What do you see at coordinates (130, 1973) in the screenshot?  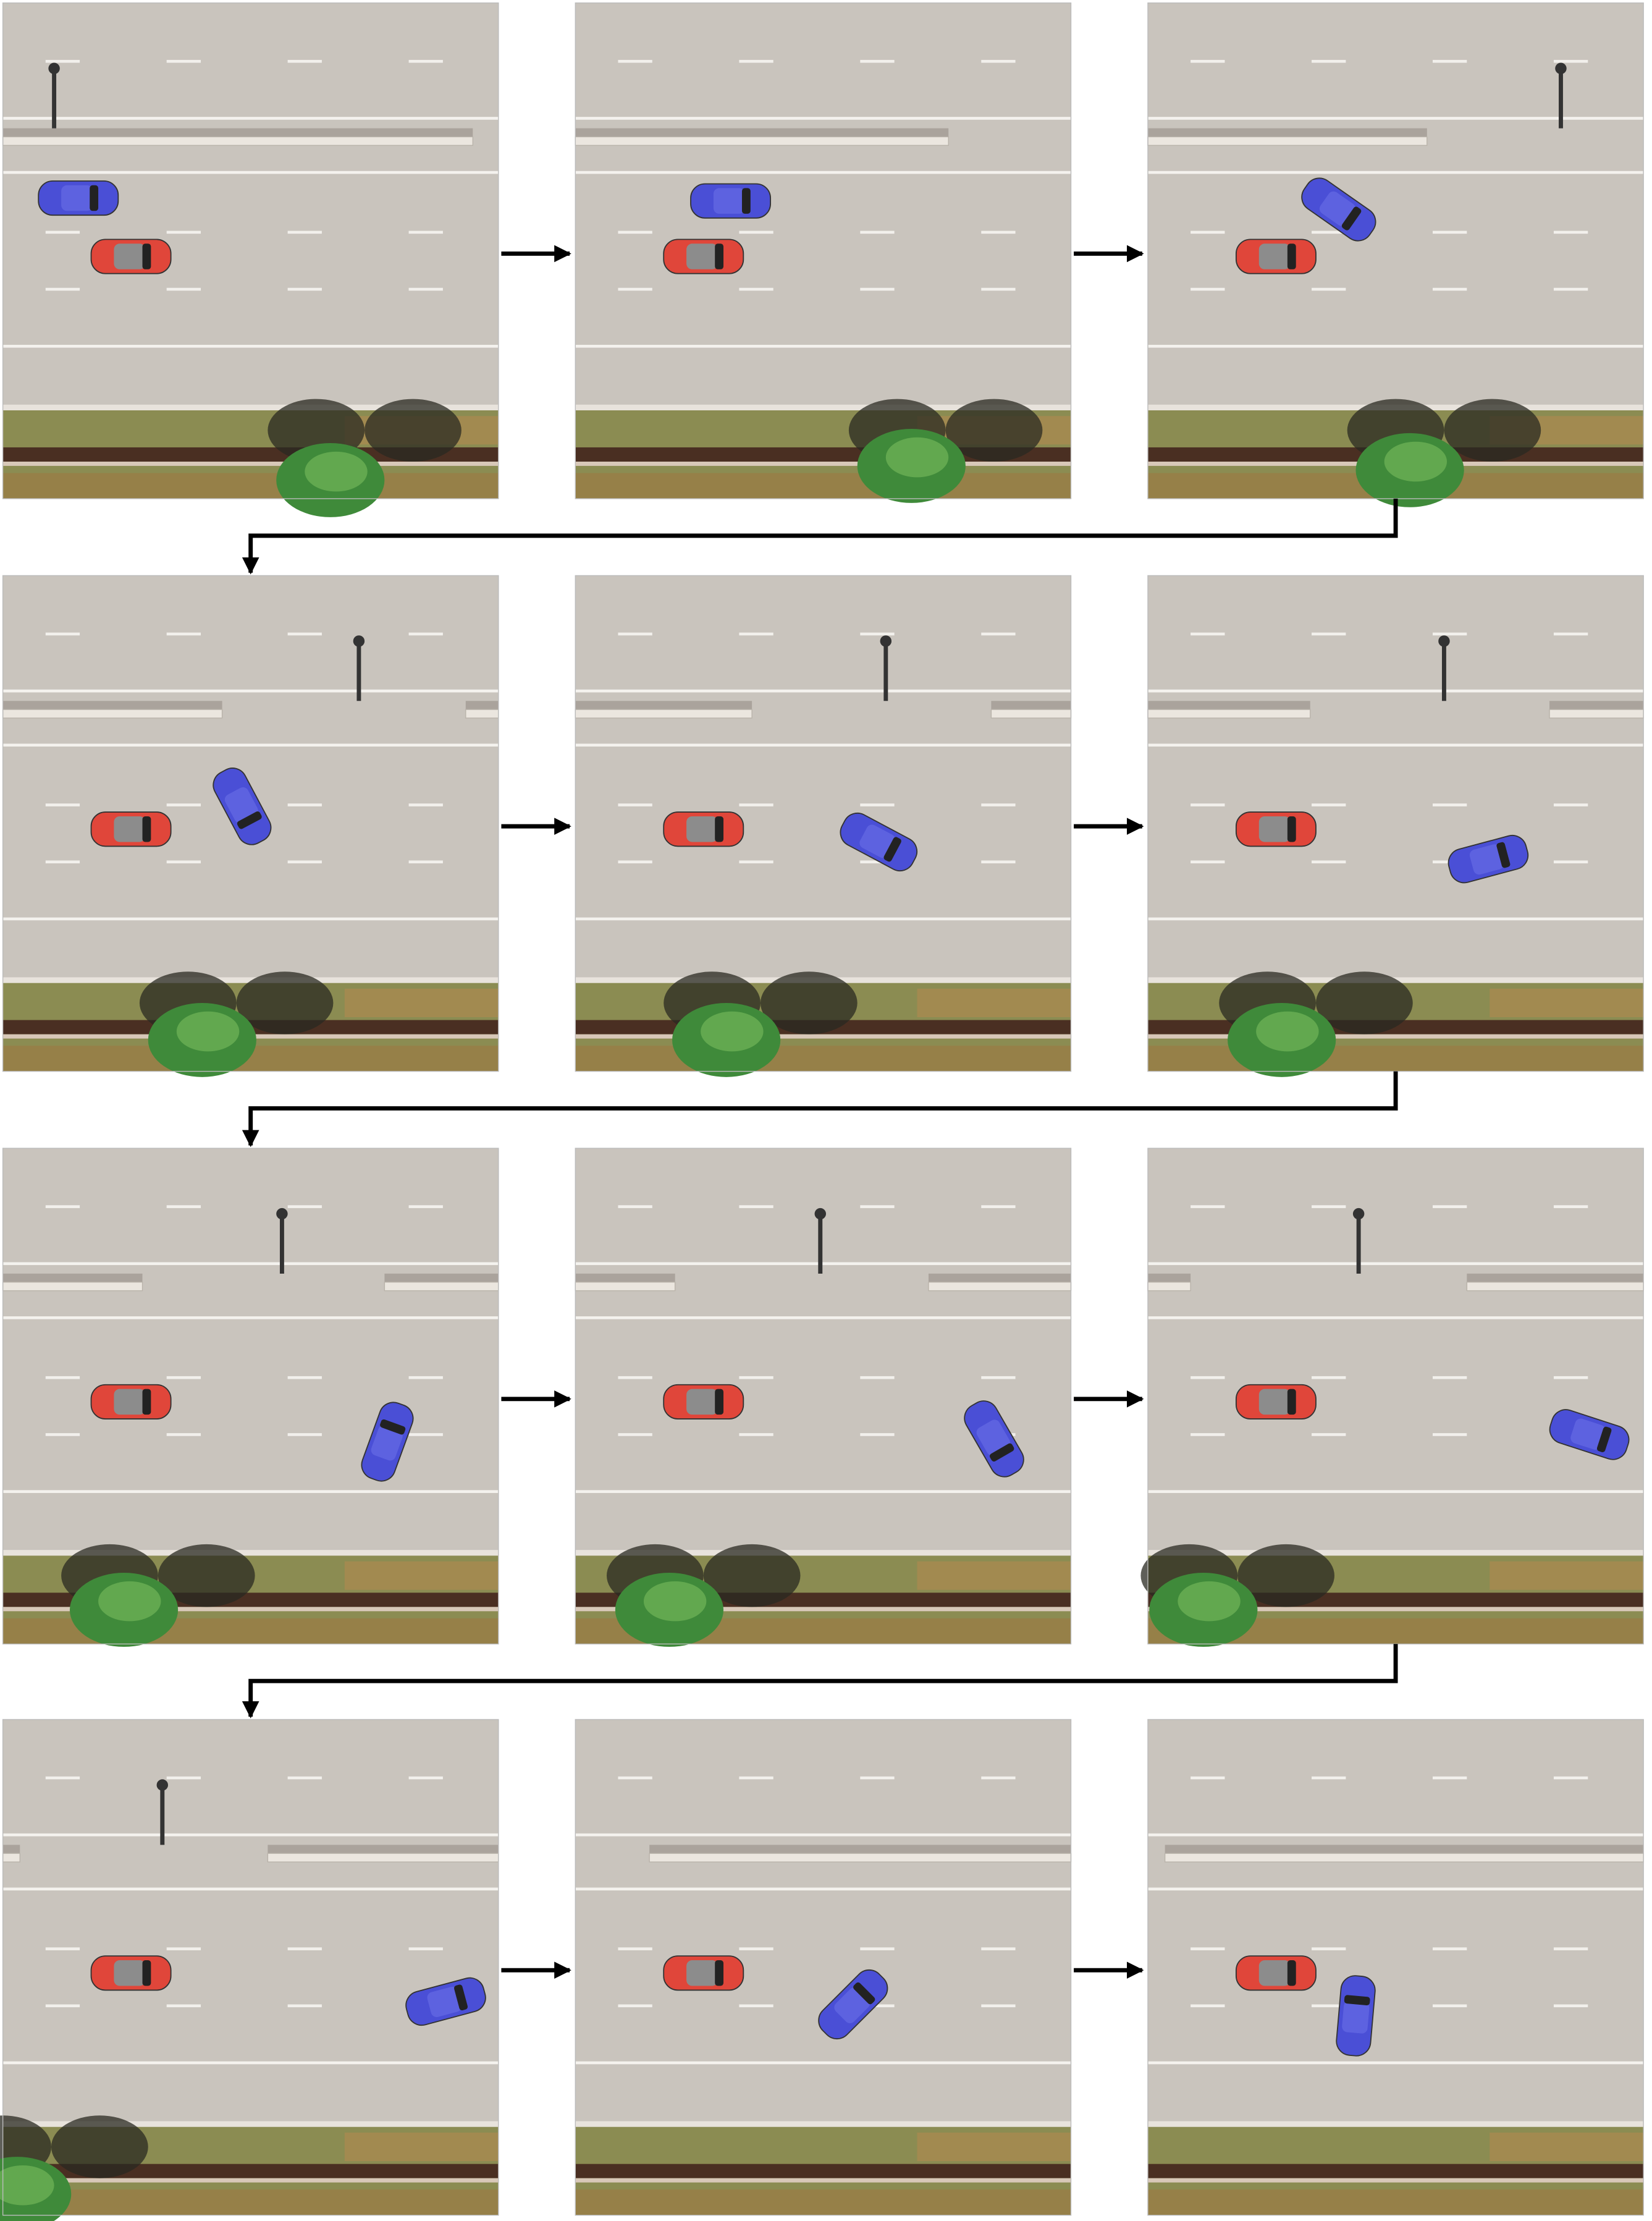 I see `red-car-roof` at bounding box center [130, 1973].